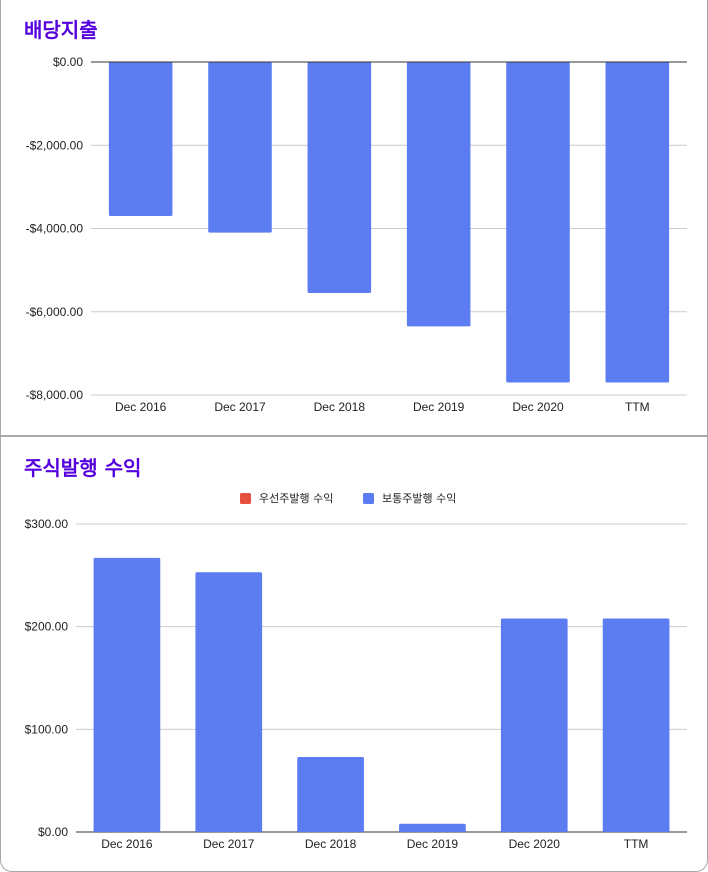 This screenshot has width=708, height=872. Describe the element at coordinates (340, 407) in the screenshot. I see `dividend-xtick-label: Dec 2018` at that location.